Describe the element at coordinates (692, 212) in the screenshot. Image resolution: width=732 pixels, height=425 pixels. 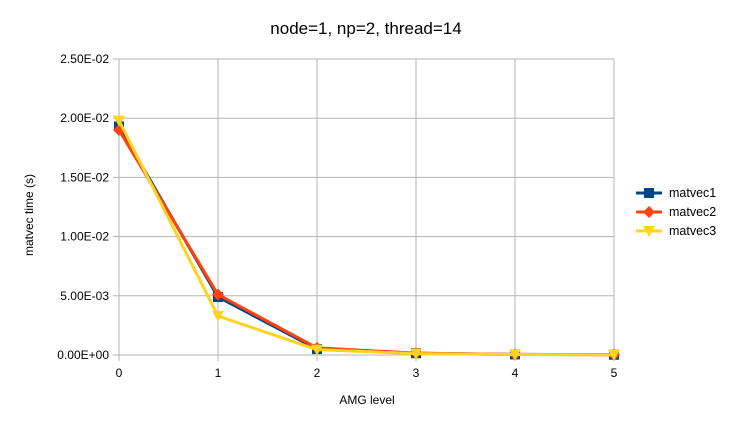
I see `legend-label: matvec2` at that location.